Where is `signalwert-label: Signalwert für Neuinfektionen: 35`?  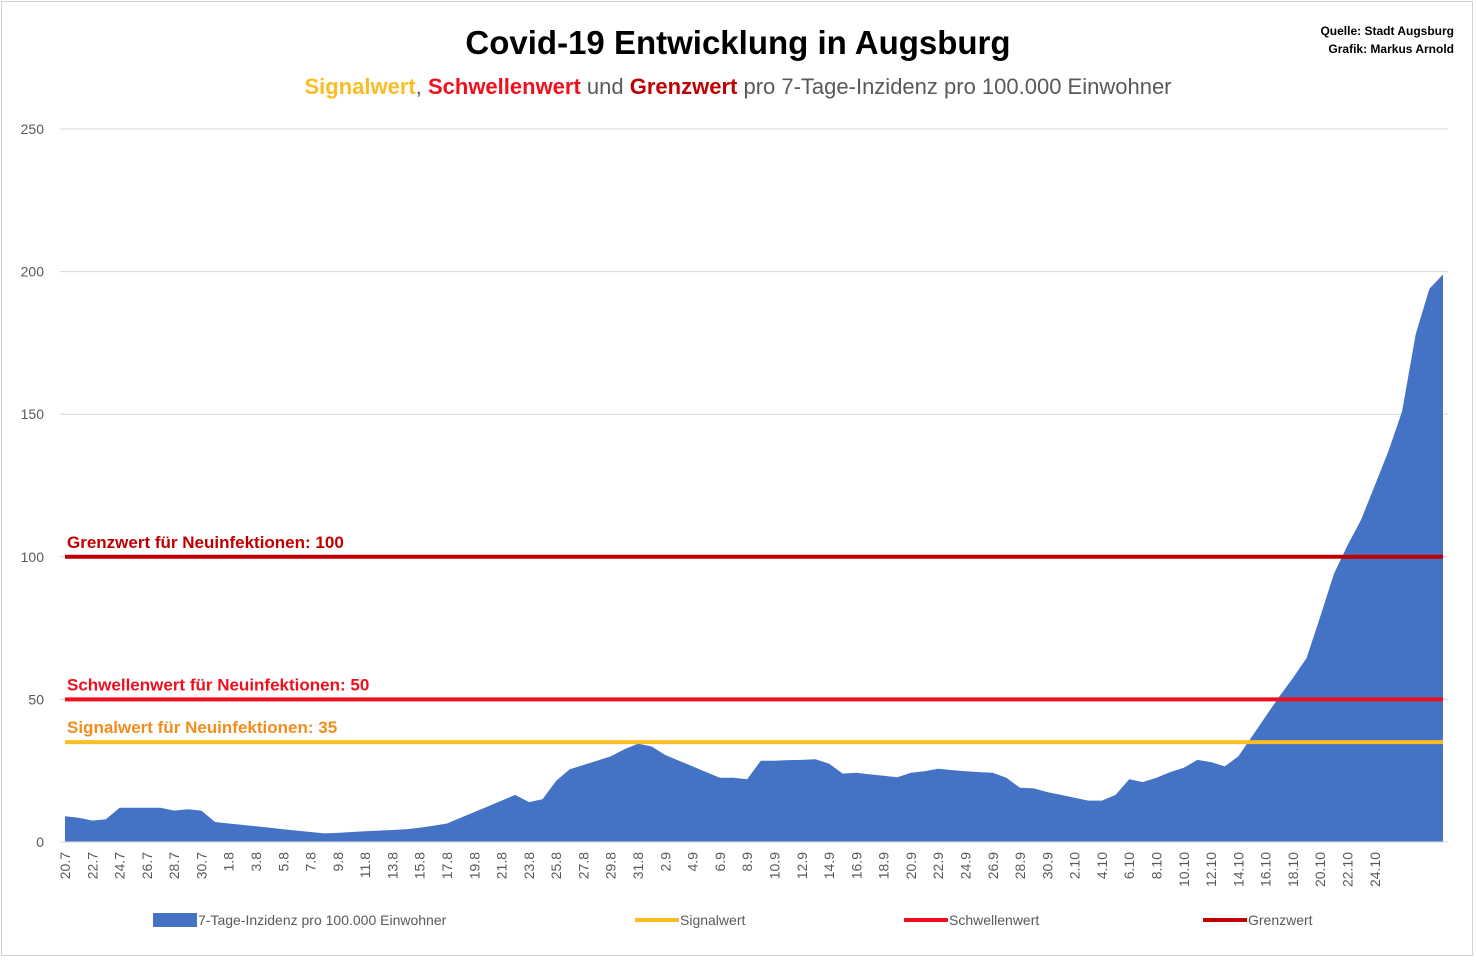
signalwert-label: Signalwert für Neuinfektionen: 35 is located at coordinates (202, 727).